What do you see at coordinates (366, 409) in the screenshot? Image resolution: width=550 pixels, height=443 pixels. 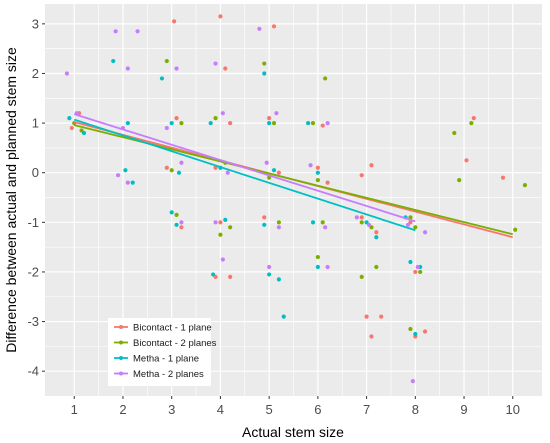 I see `x-tick-label: 7` at bounding box center [366, 409].